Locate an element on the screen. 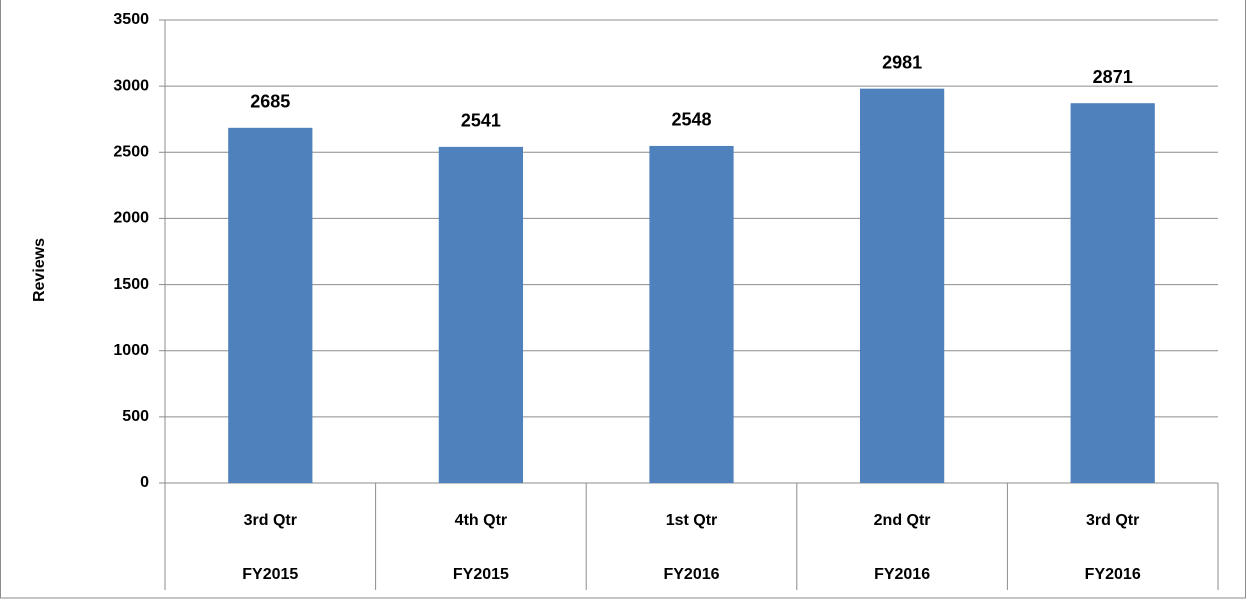  x-tick-label: 4th Qtr is located at coordinates (481, 520).